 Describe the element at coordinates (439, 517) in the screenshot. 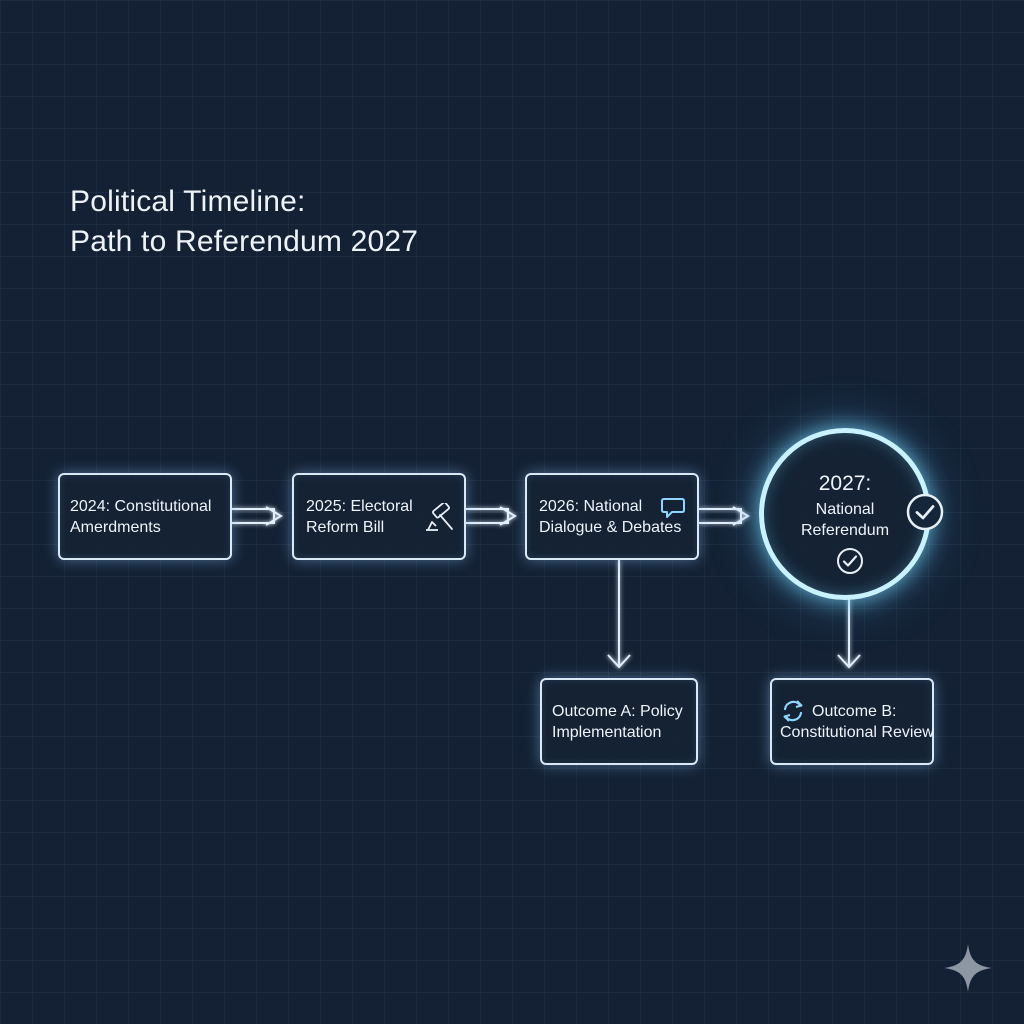

I see `gavel-icon` at that location.